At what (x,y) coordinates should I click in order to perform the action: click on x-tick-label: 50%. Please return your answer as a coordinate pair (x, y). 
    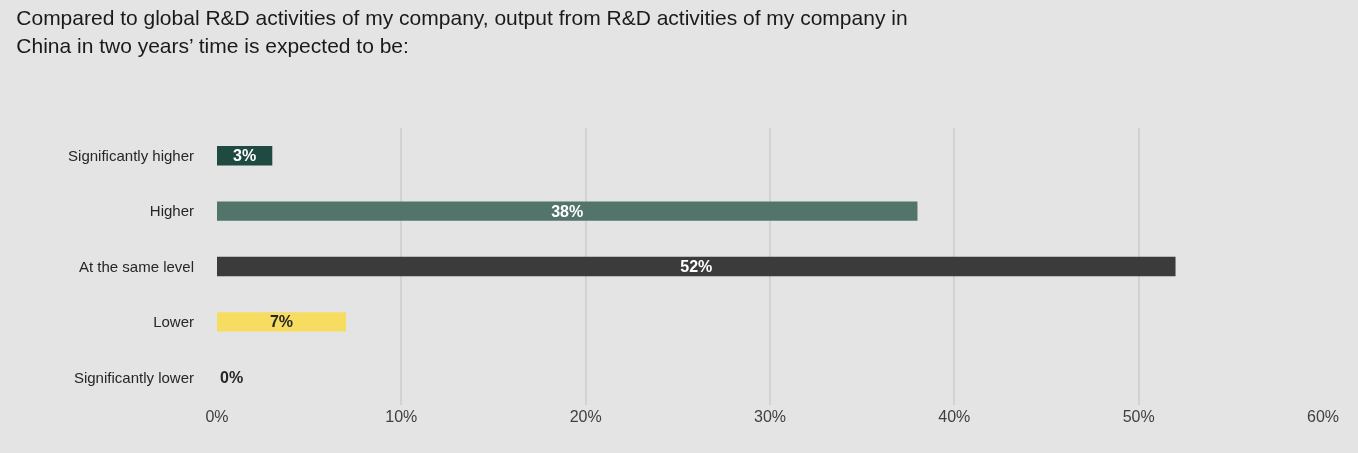
    Looking at the image, I should click on (1138, 416).